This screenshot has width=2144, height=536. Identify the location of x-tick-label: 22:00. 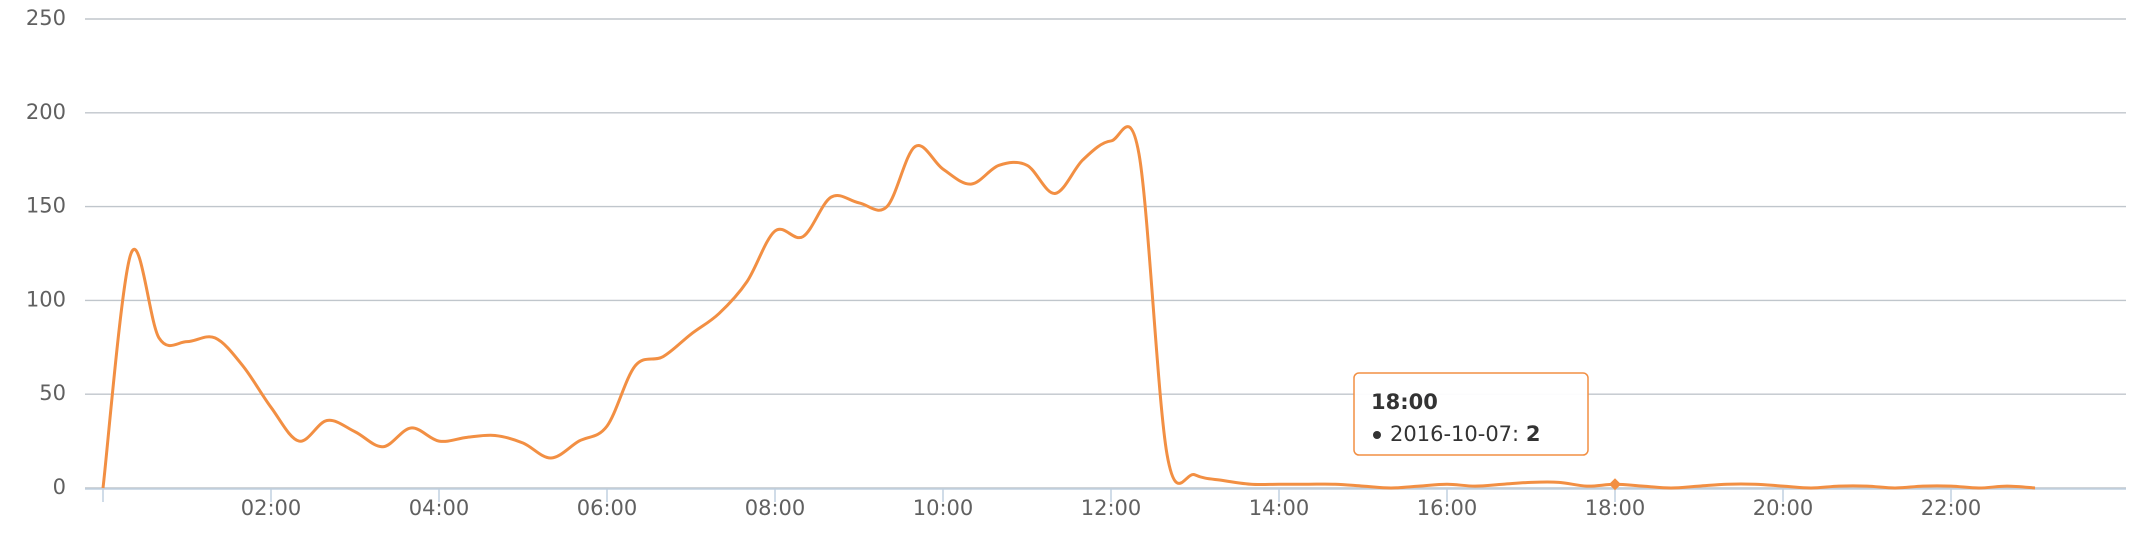
(1951, 508).